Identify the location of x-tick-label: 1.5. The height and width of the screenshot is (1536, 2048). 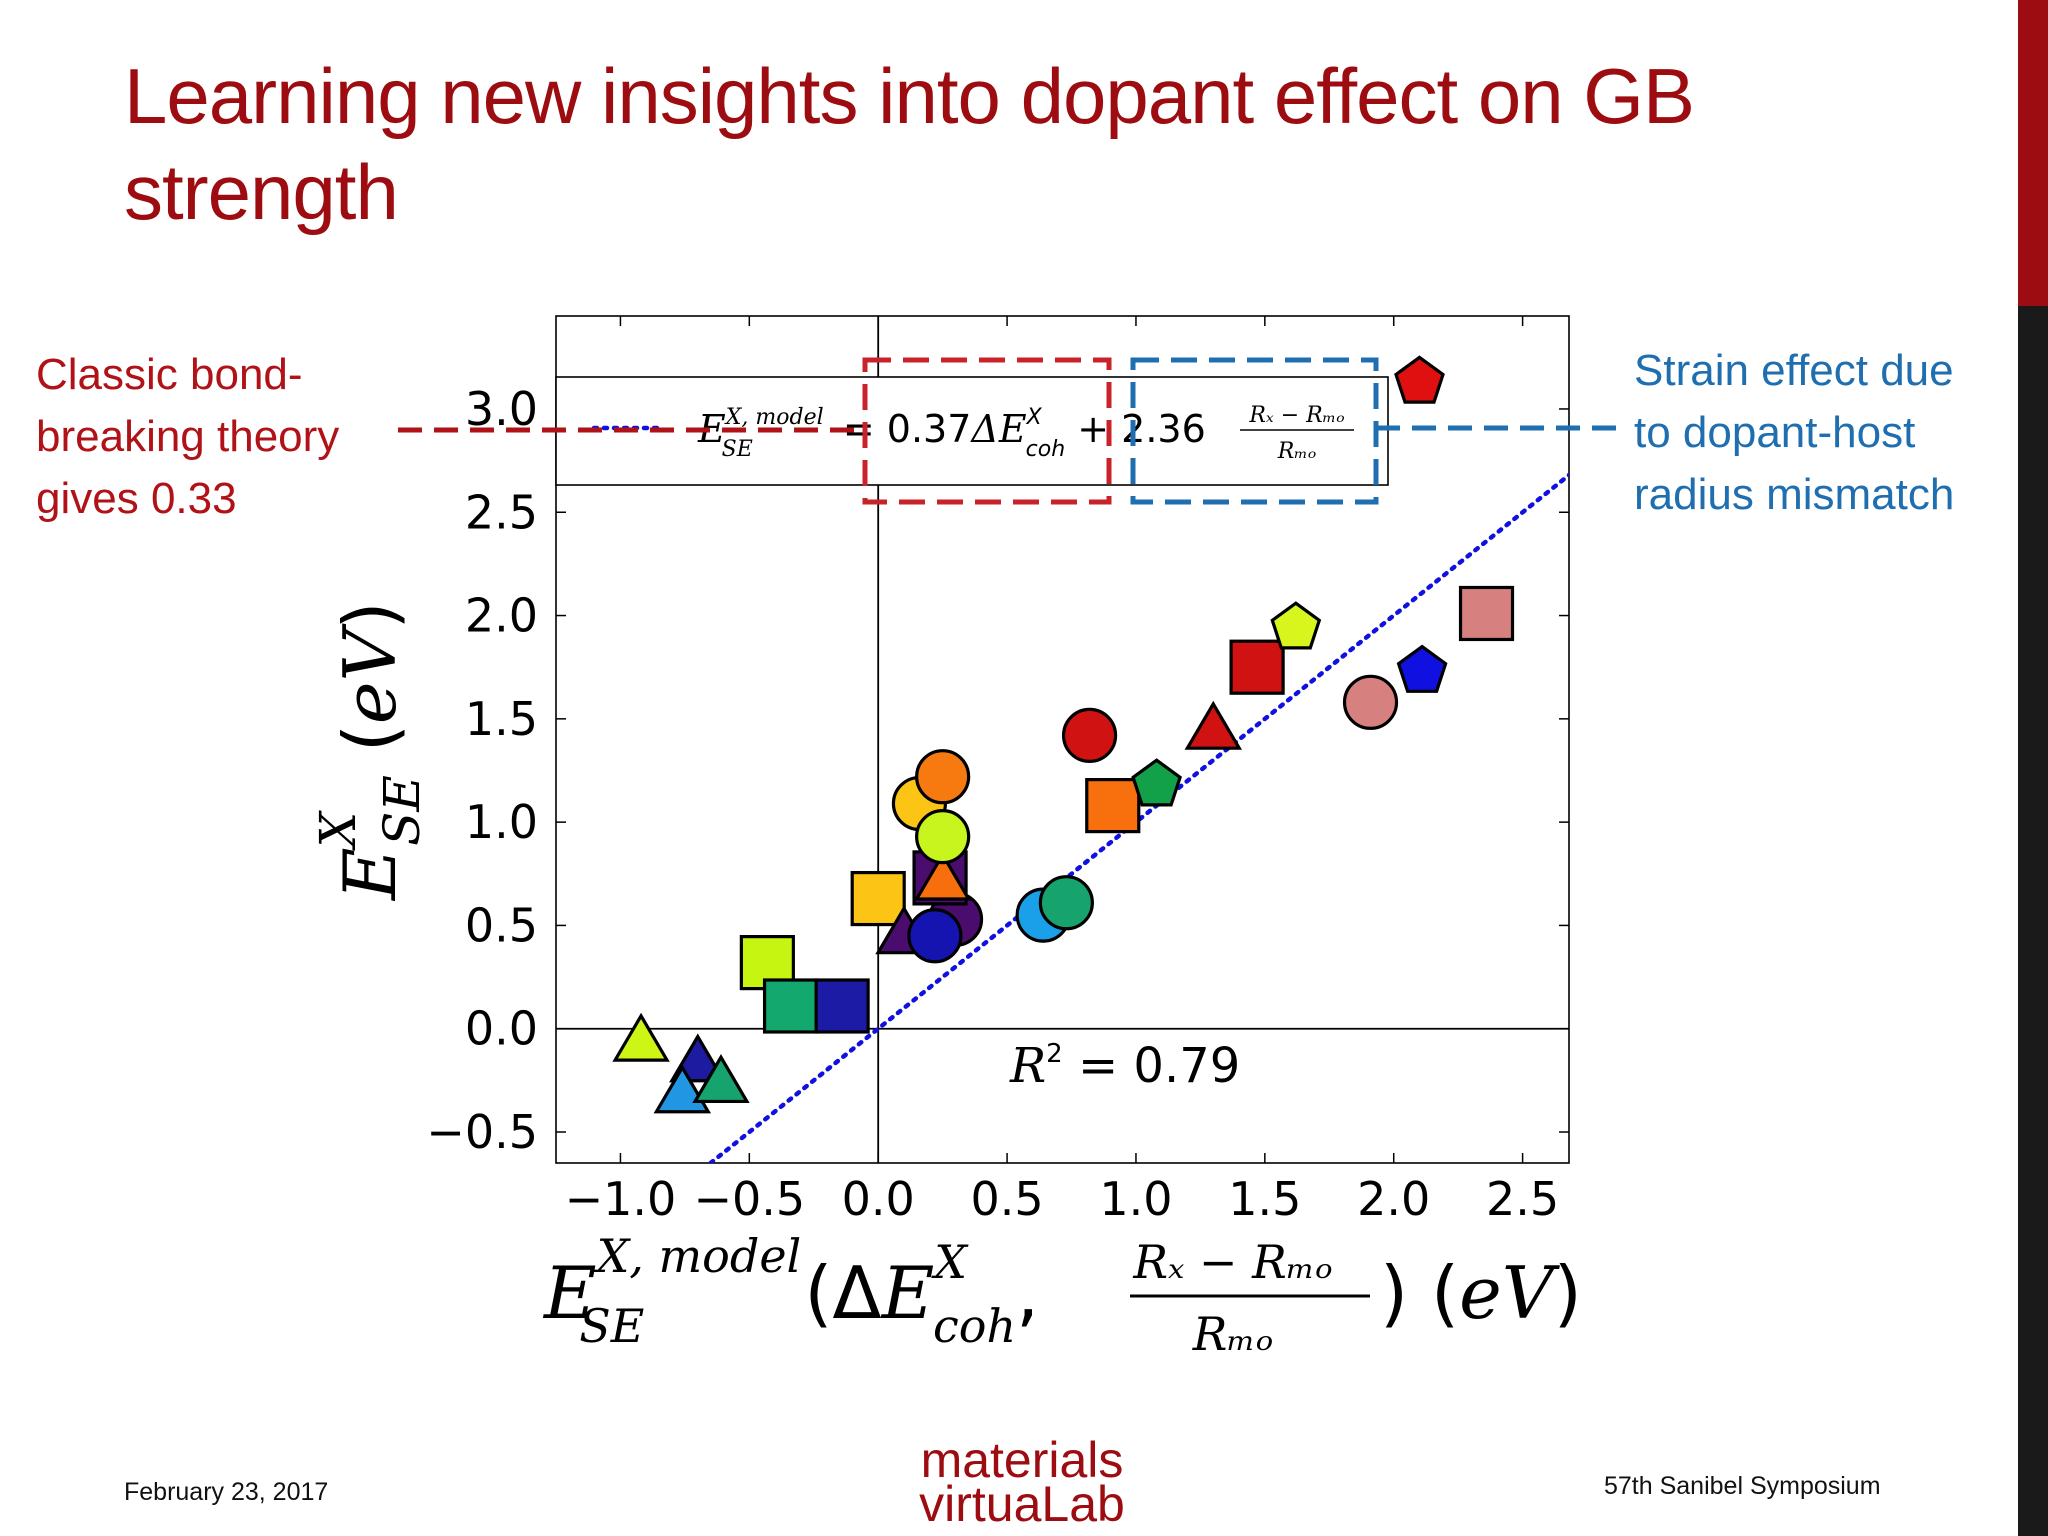
(1264, 1199).